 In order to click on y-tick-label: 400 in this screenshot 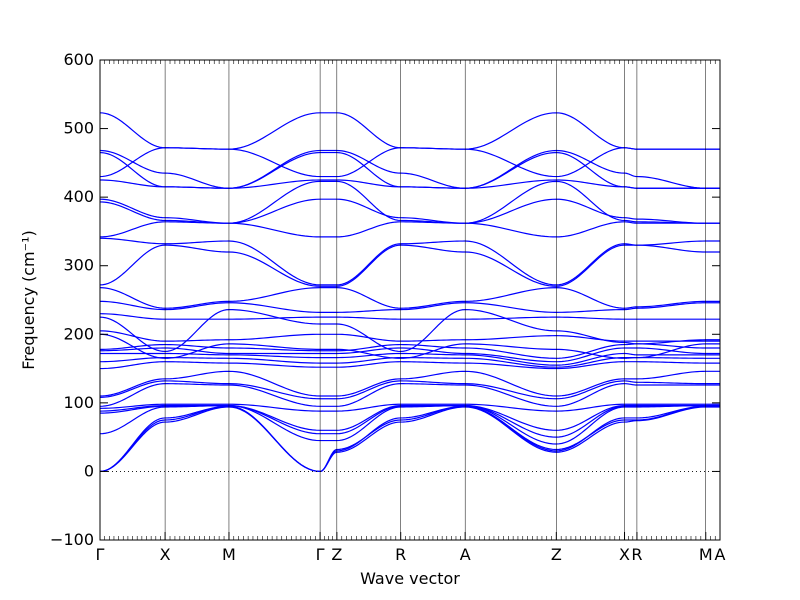, I will do `click(78, 196)`.